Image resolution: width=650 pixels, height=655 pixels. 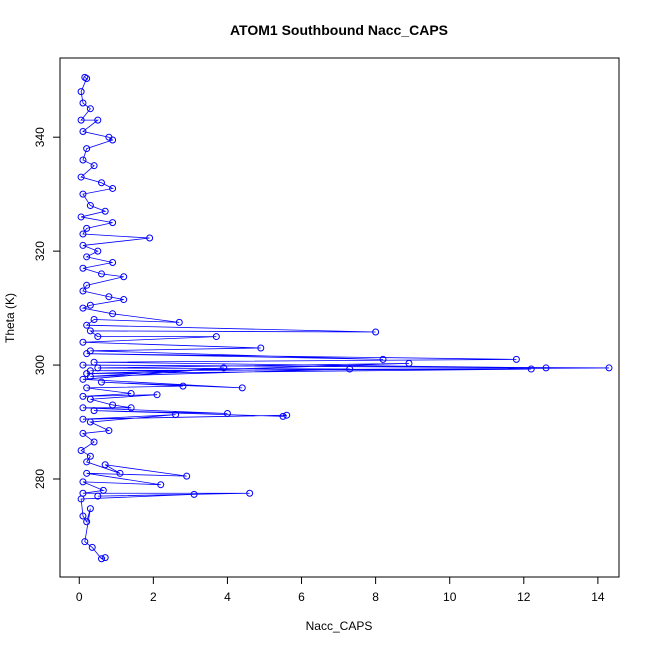 What do you see at coordinates (339, 626) in the screenshot?
I see `x-axis-label: Nacc_CAPS` at bounding box center [339, 626].